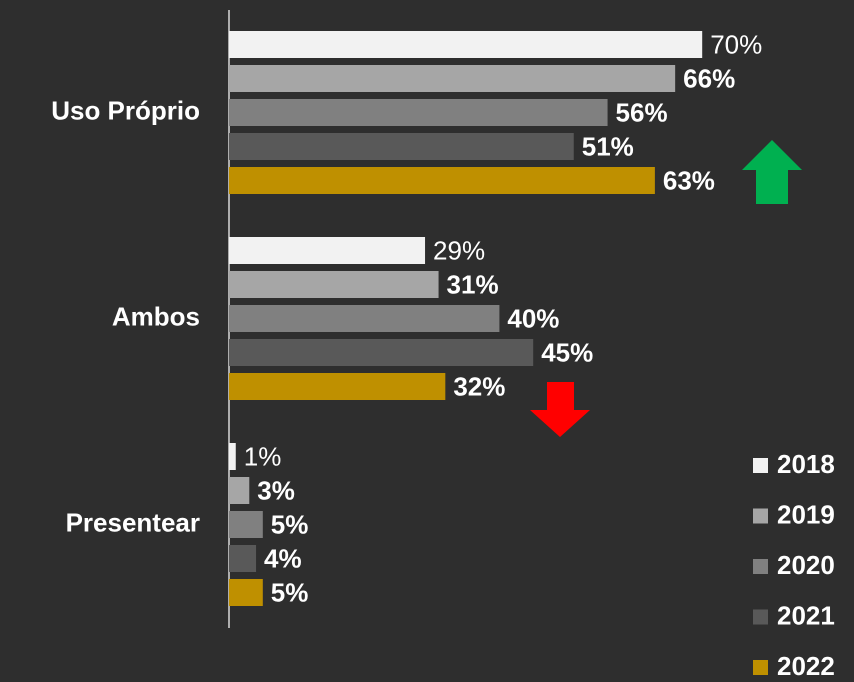 The image size is (854, 682). What do you see at coordinates (560, 409) in the screenshot?
I see `down-arrow` at bounding box center [560, 409].